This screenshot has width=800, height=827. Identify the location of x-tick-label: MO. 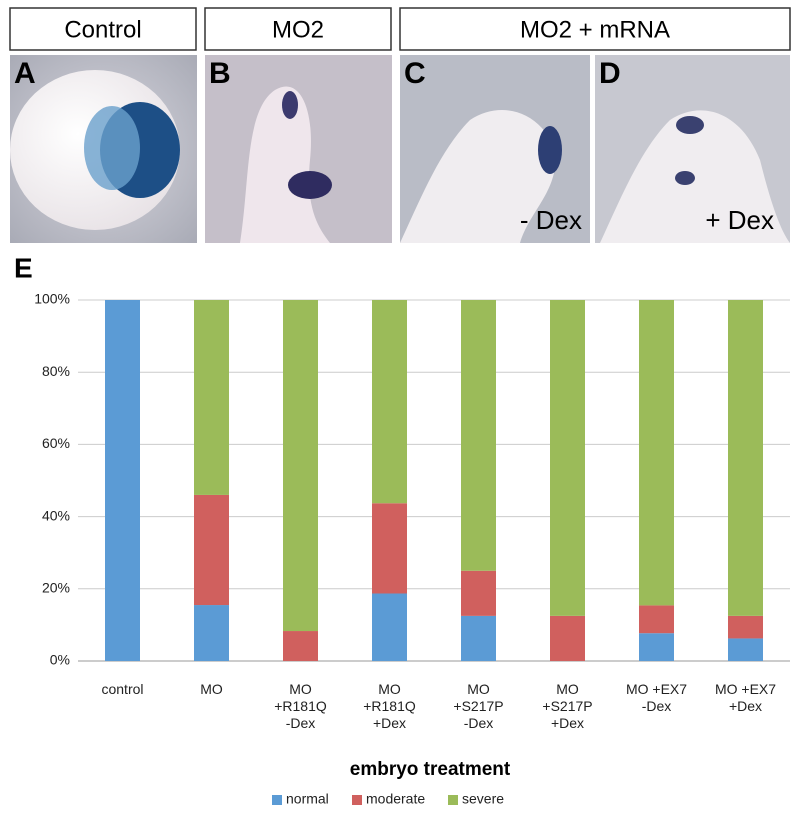
(211, 689).